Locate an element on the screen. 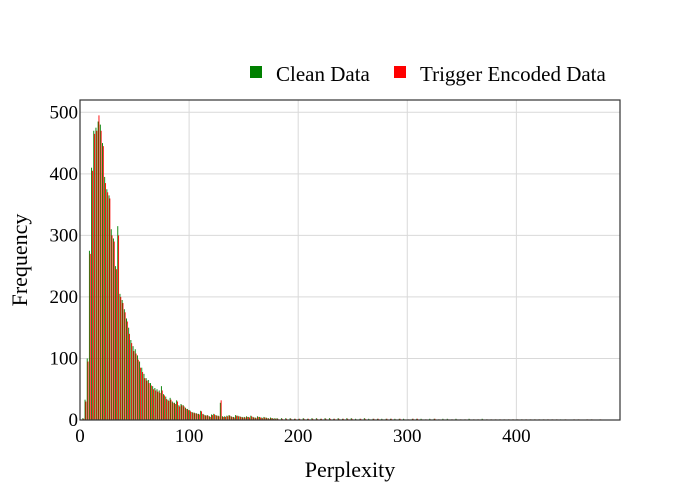 The height and width of the screenshot is (500, 700). legend: Clean Data Trigger Encoded Data is located at coordinates (428, 74).